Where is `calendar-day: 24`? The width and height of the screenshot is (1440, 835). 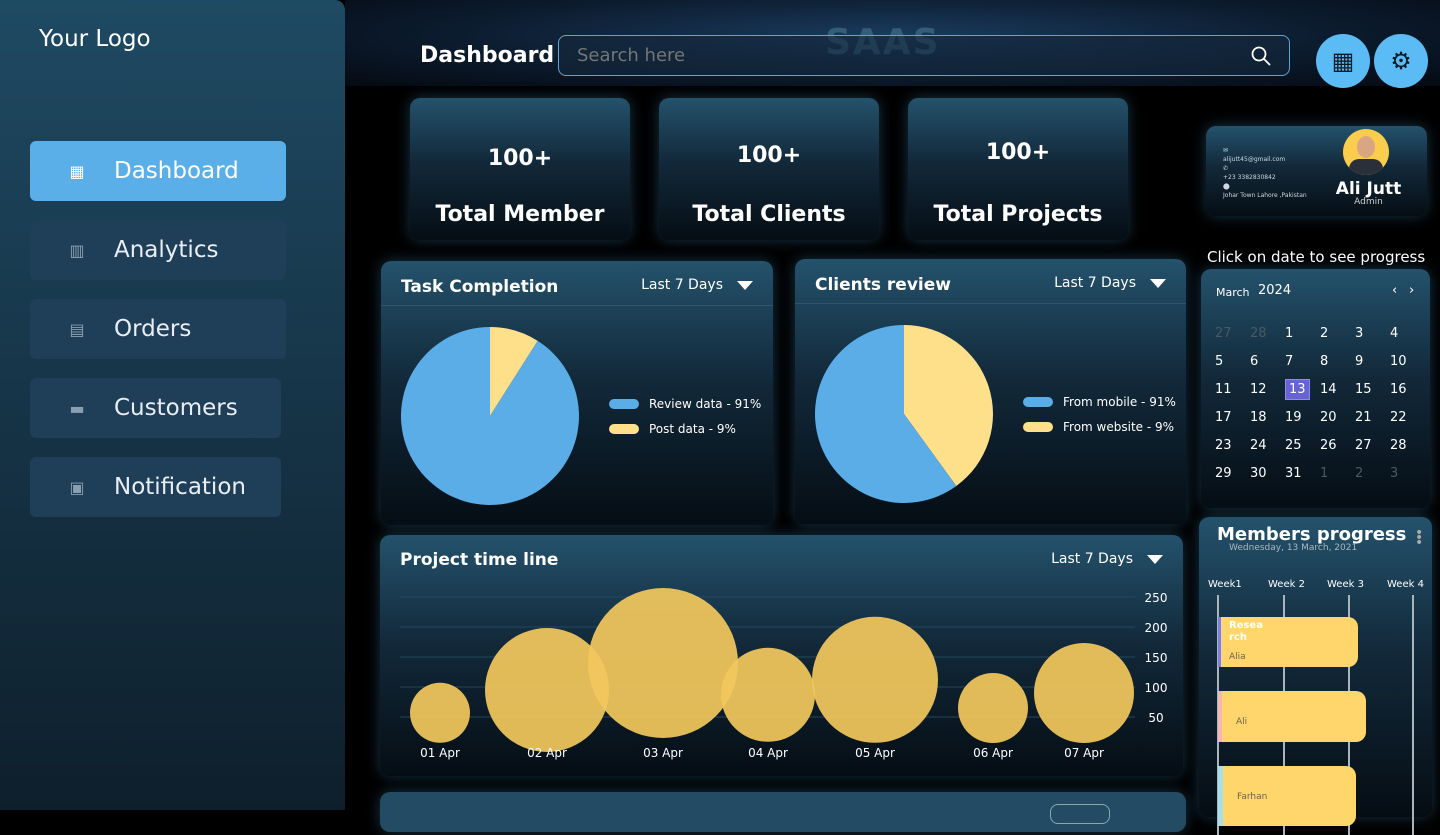
calendar-day: 24 is located at coordinates (1263, 445).